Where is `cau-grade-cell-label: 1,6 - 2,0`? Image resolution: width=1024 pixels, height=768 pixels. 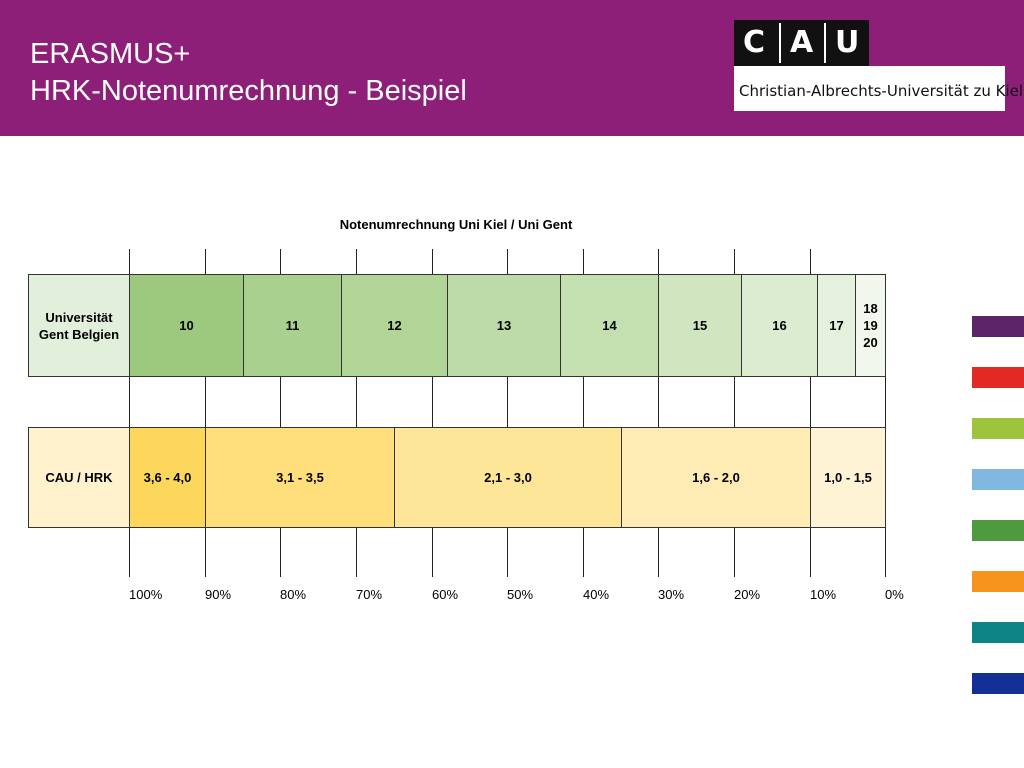
cau-grade-cell-label: 1,6 - 2,0 is located at coordinates (716, 477).